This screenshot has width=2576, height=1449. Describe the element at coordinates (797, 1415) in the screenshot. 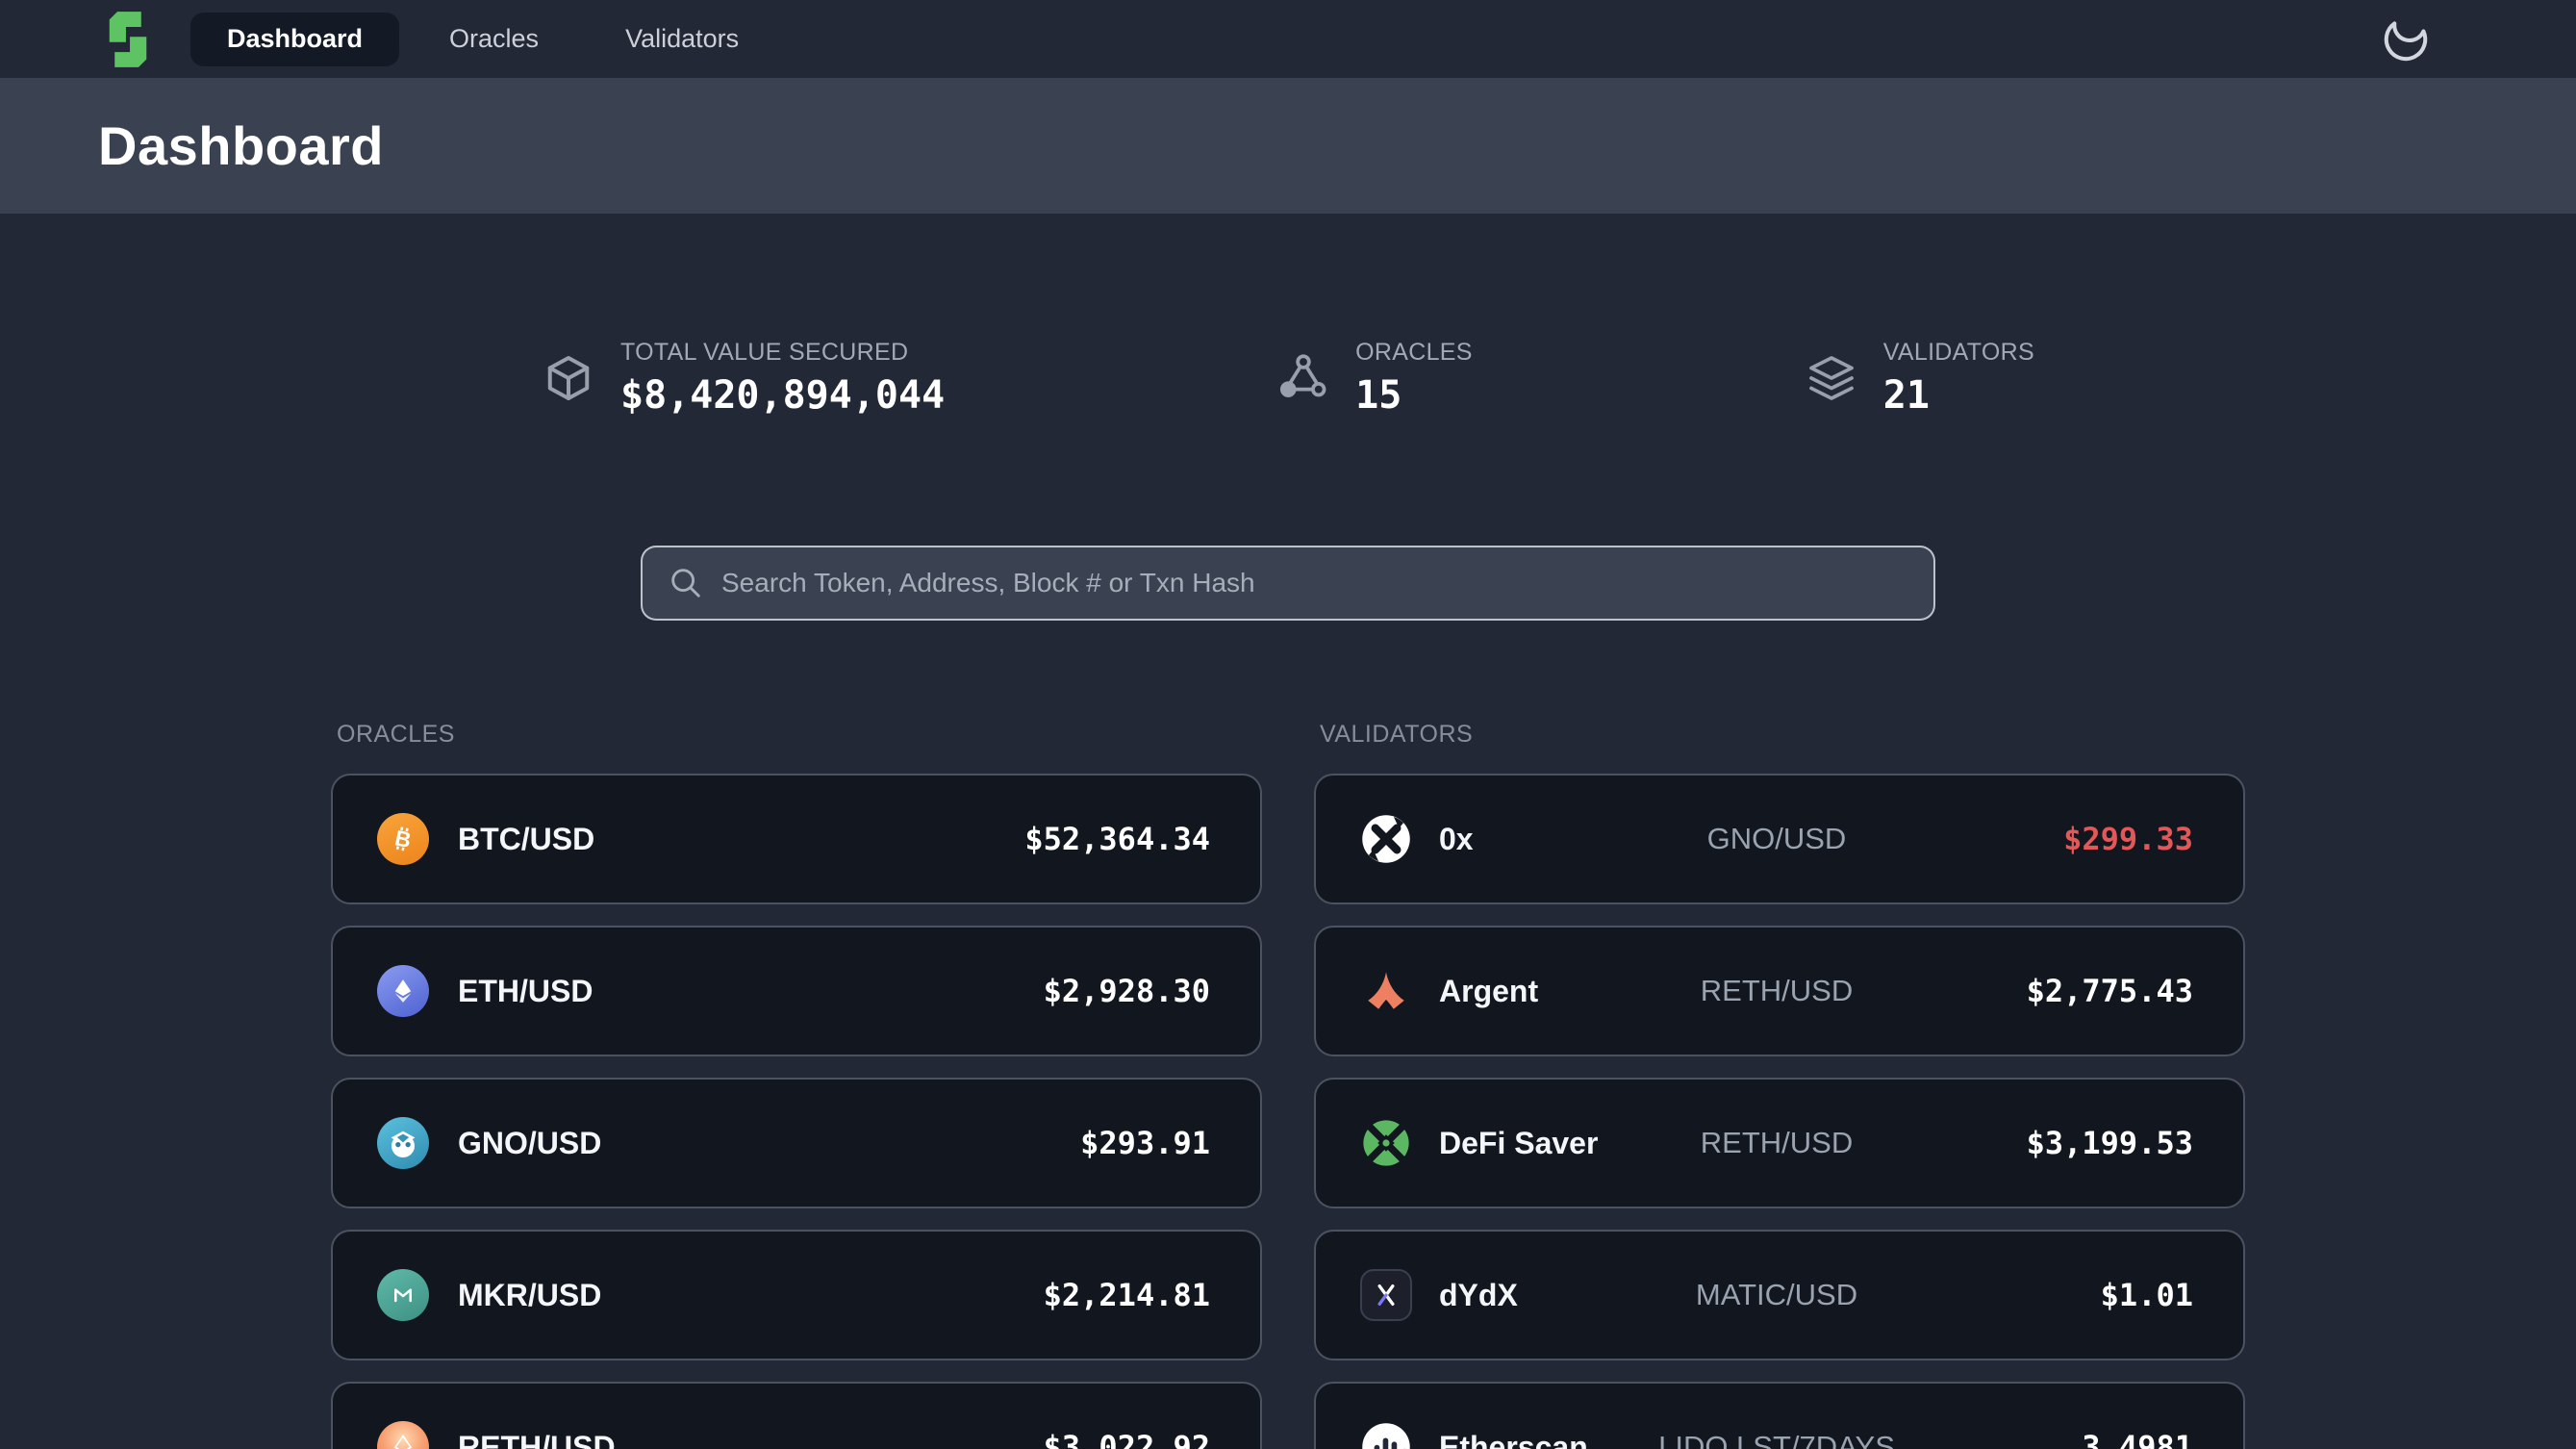

I see `oracle-row-reth-usd: RETH/USD $3,022.92` at that location.